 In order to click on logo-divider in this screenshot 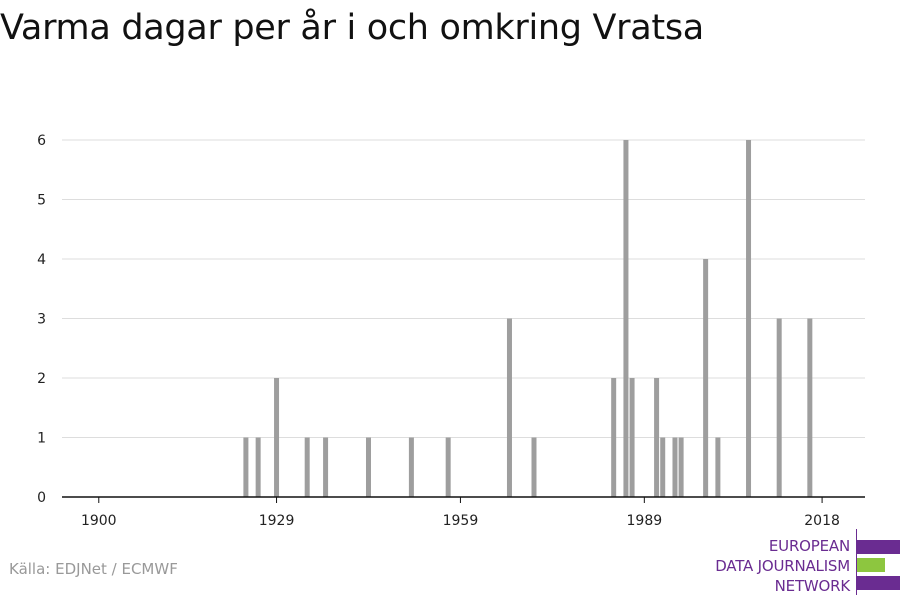, I will do `click(856, 562)`.